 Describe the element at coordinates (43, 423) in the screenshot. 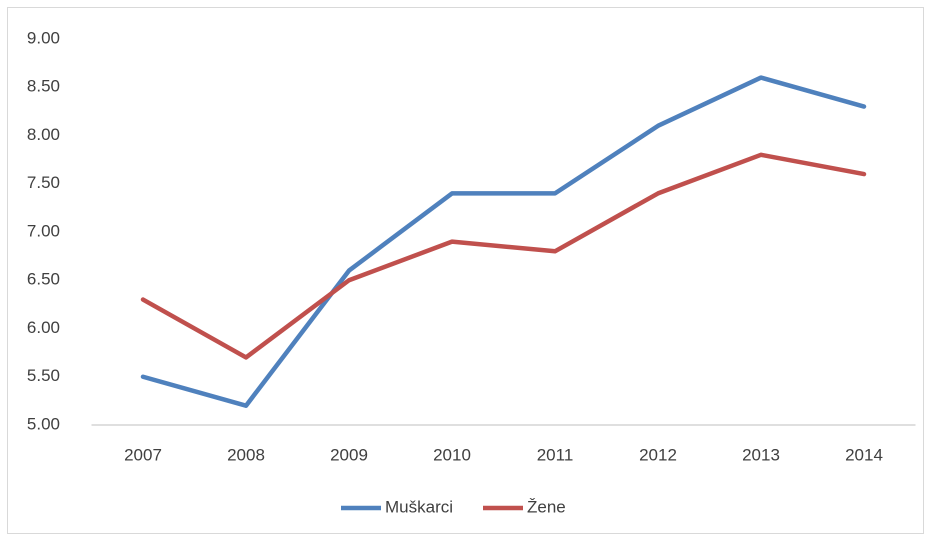

I see `y-tick-label: 5.00` at that location.